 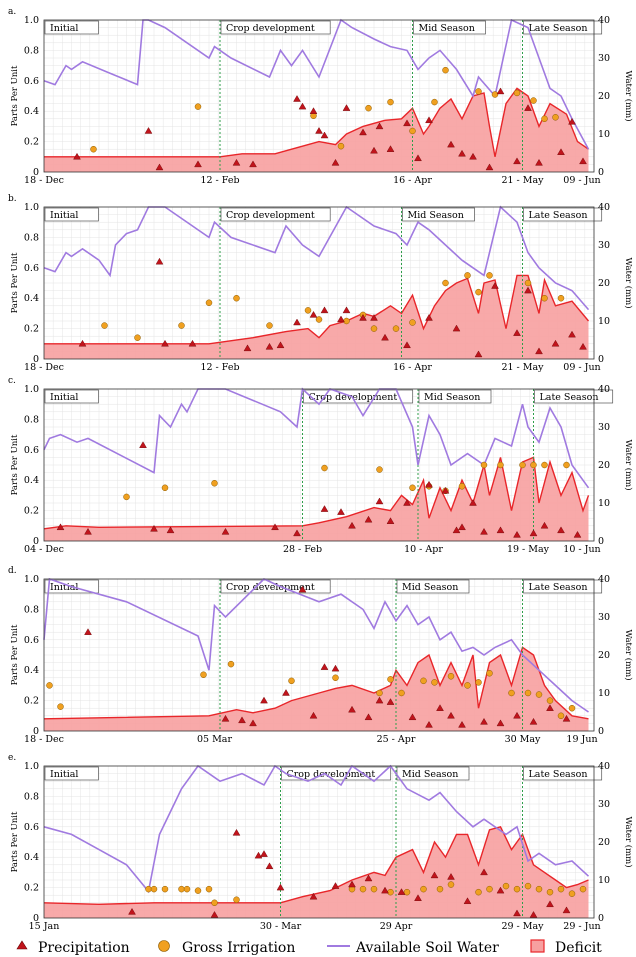 I want to click on x-tick-label: 29 - May, so click(x=522, y=926).